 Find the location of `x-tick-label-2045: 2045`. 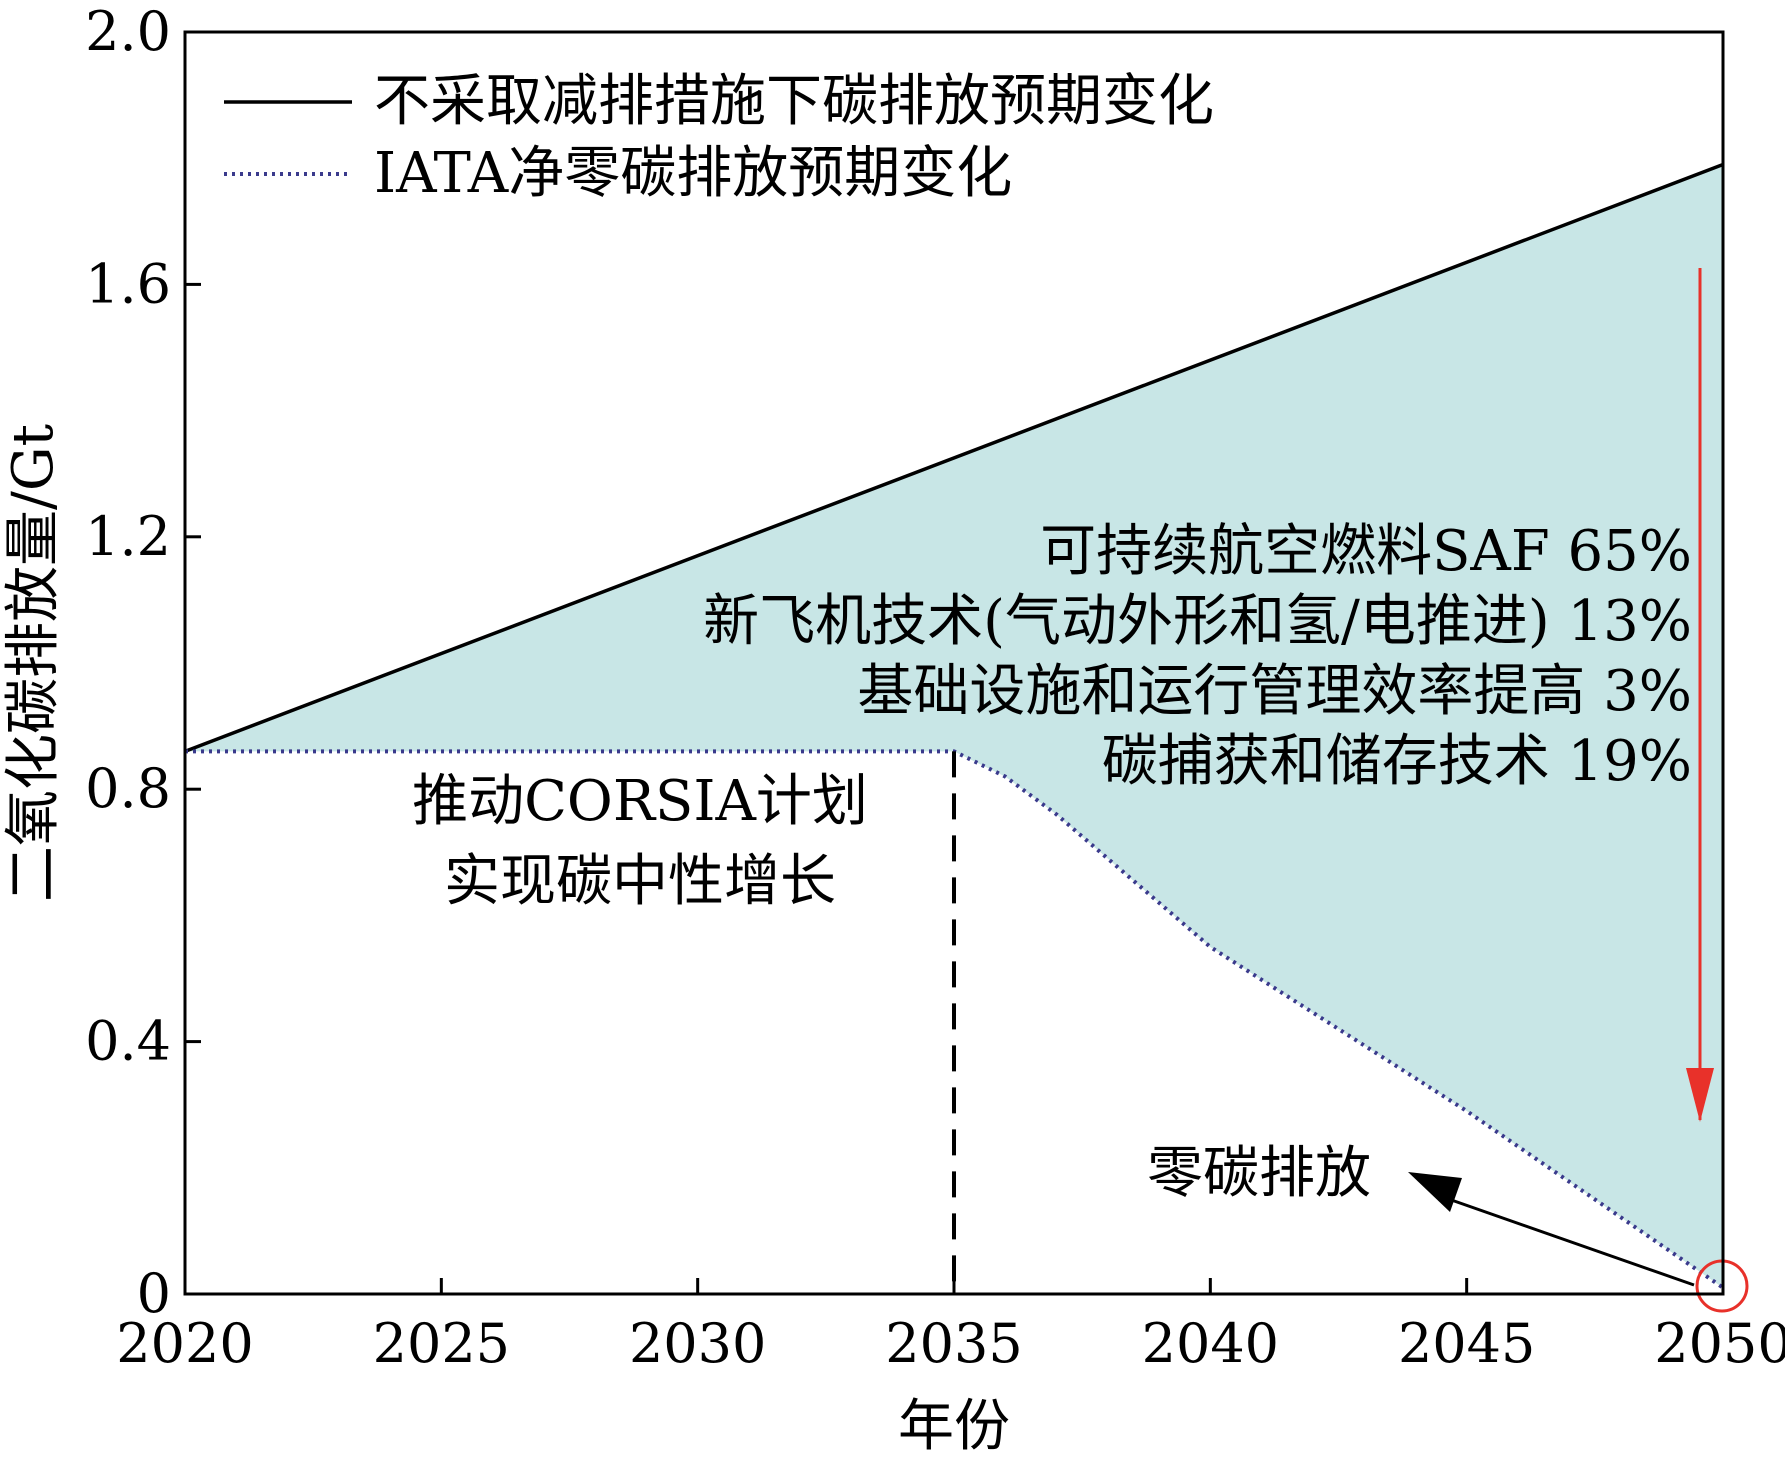

x-tick-label-2045: 2045 is located at coordinates (1466, 1343).